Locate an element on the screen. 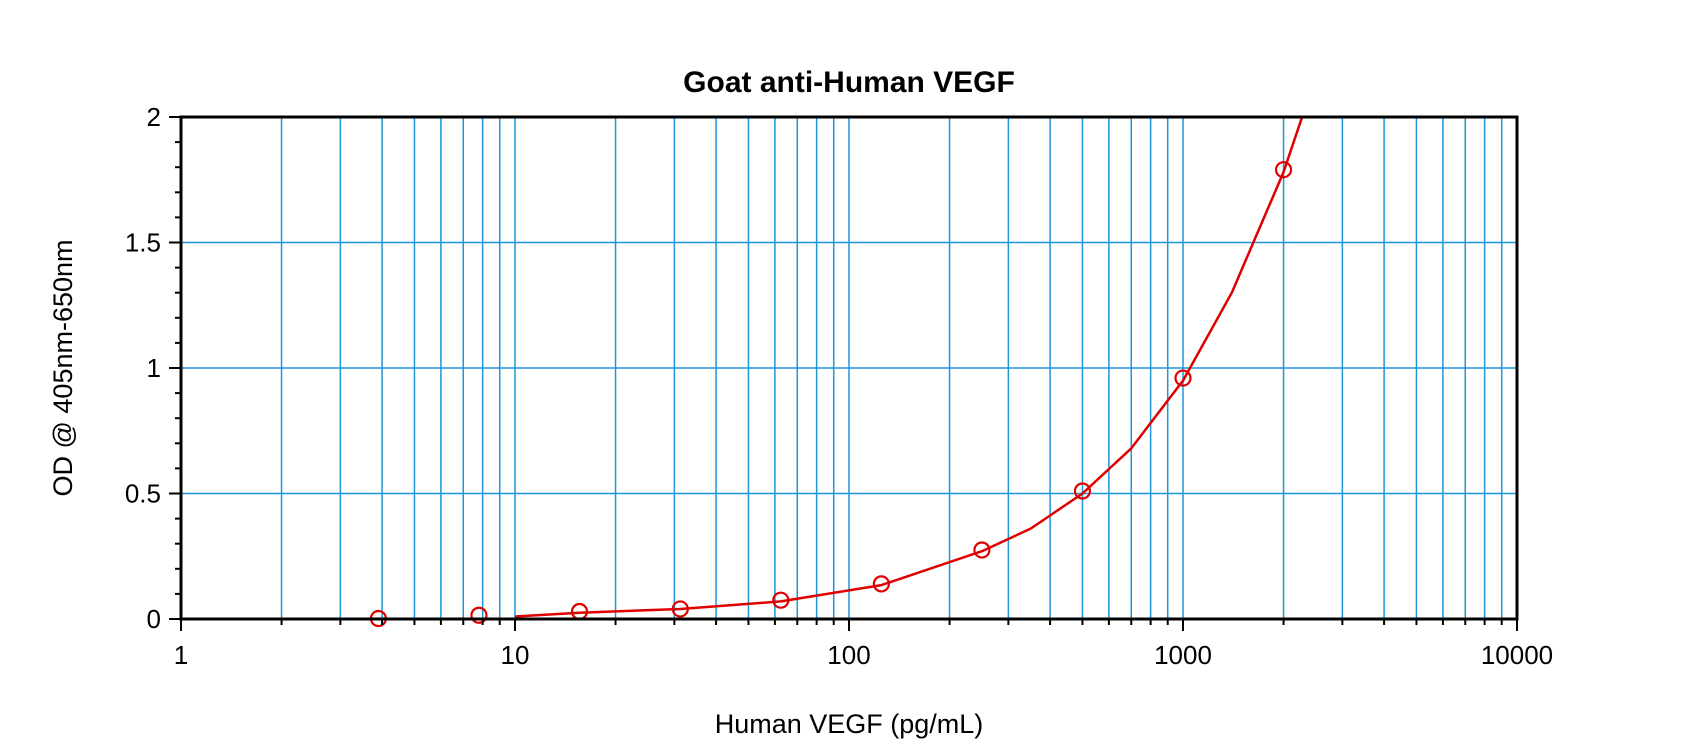 The width and height of the screenshot is (1700, 745). y-axis-label: OD @ 405nm-650nm is located at coordinates (63, 367).